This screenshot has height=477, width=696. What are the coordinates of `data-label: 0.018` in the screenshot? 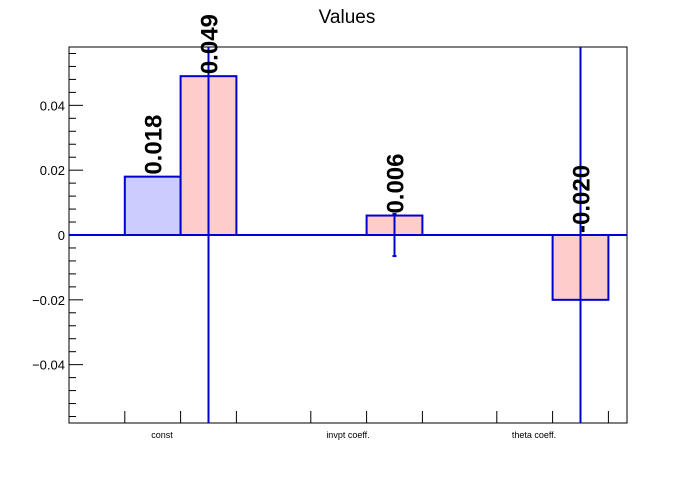 It's located at (154, 145).